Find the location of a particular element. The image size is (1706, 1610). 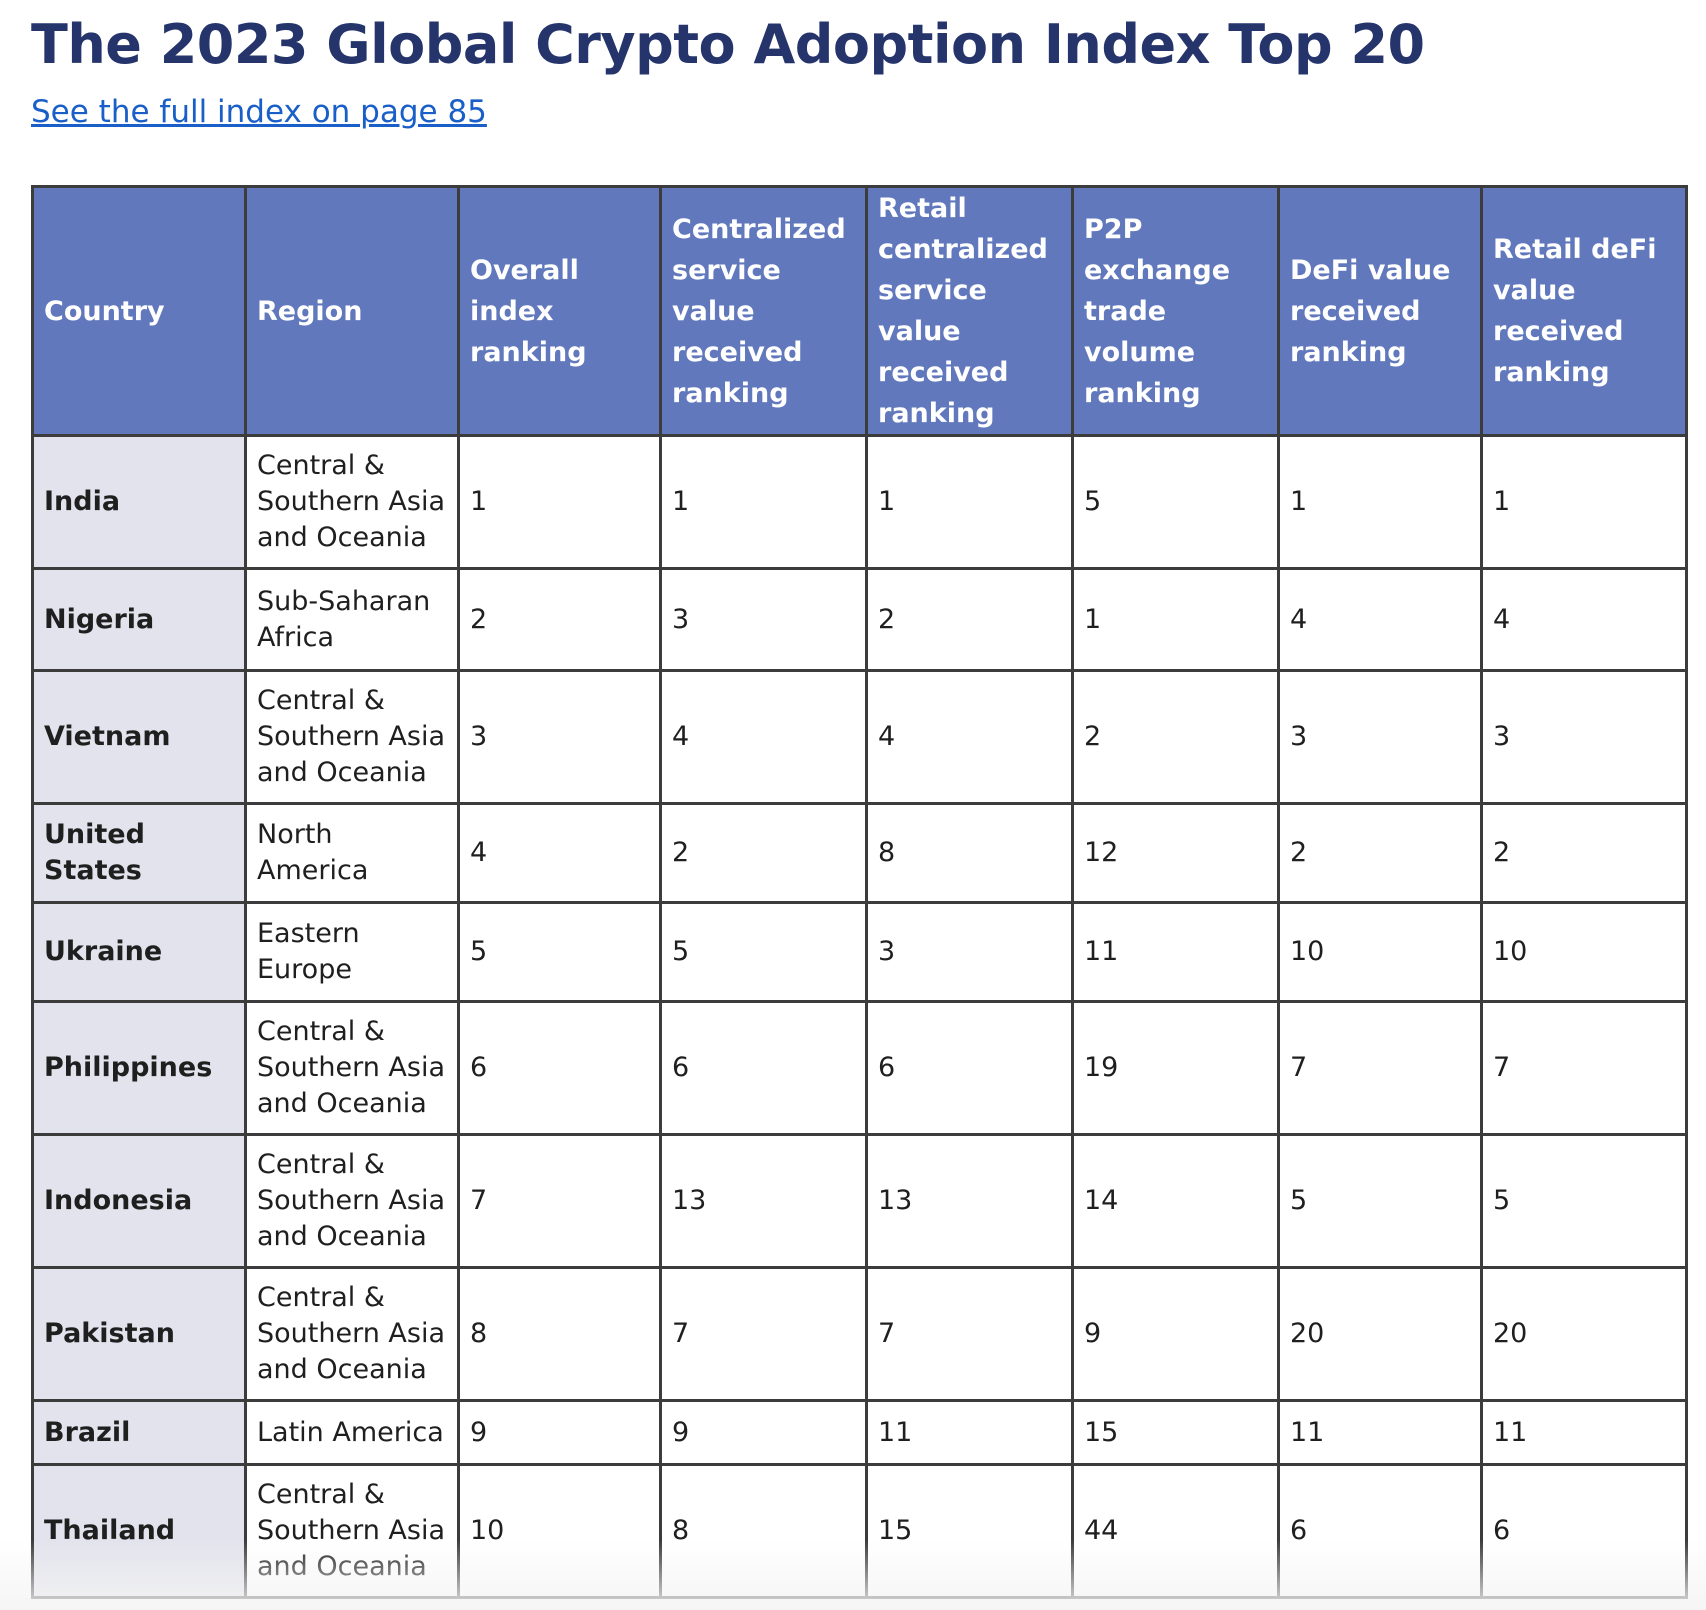

region-cell: Sub-Saharan Africa is located at coordinates (352, 619).